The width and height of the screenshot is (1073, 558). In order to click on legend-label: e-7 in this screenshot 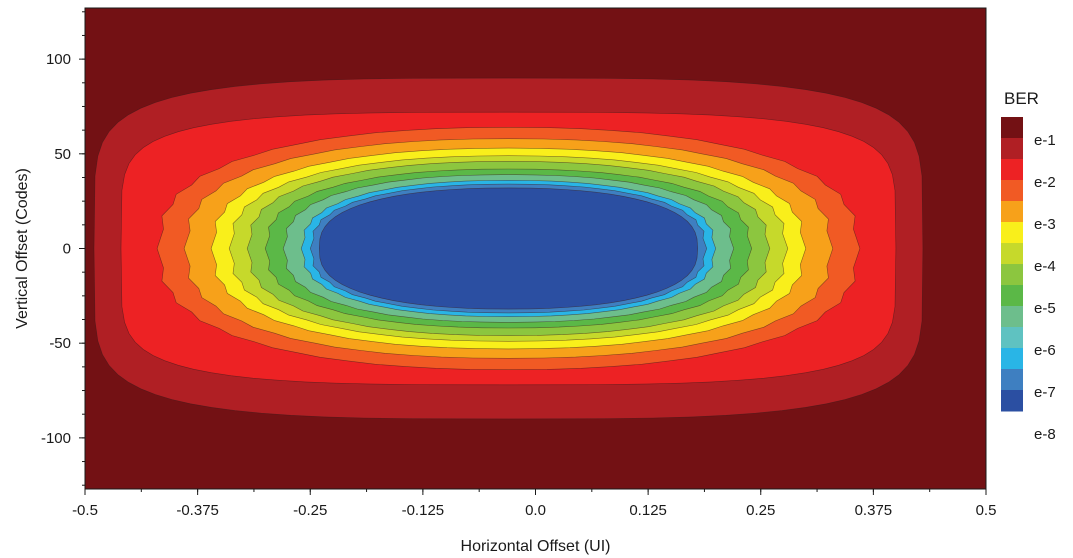, I will do `click(1045, 392)`.